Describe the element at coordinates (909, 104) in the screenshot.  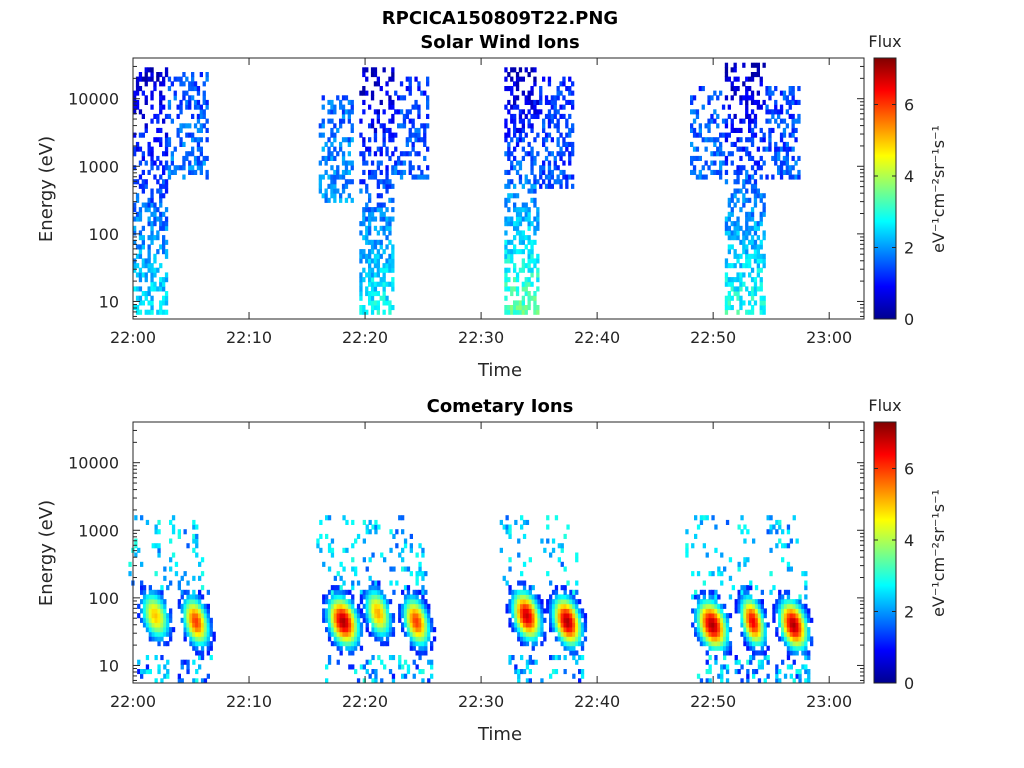
I see `colorbar-tick-label: 6` at that location.